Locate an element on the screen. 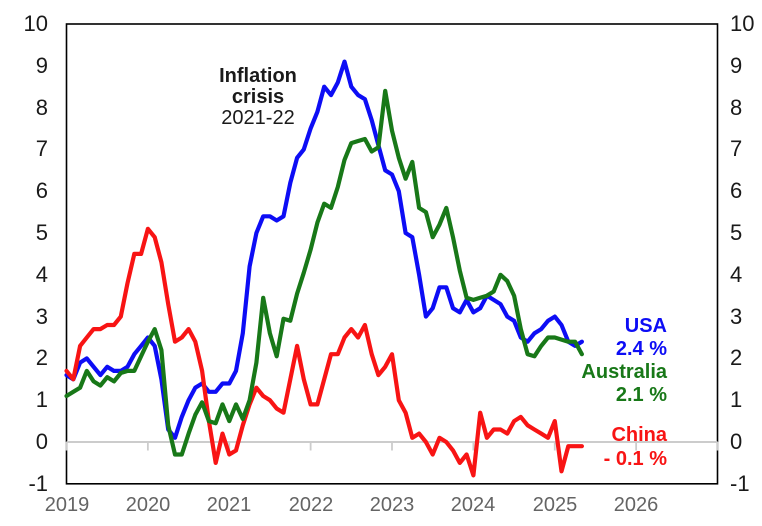 The width and height of the screenshot is (762, 526). annotation-line-2: crisis is located at coordinates (258, 97).